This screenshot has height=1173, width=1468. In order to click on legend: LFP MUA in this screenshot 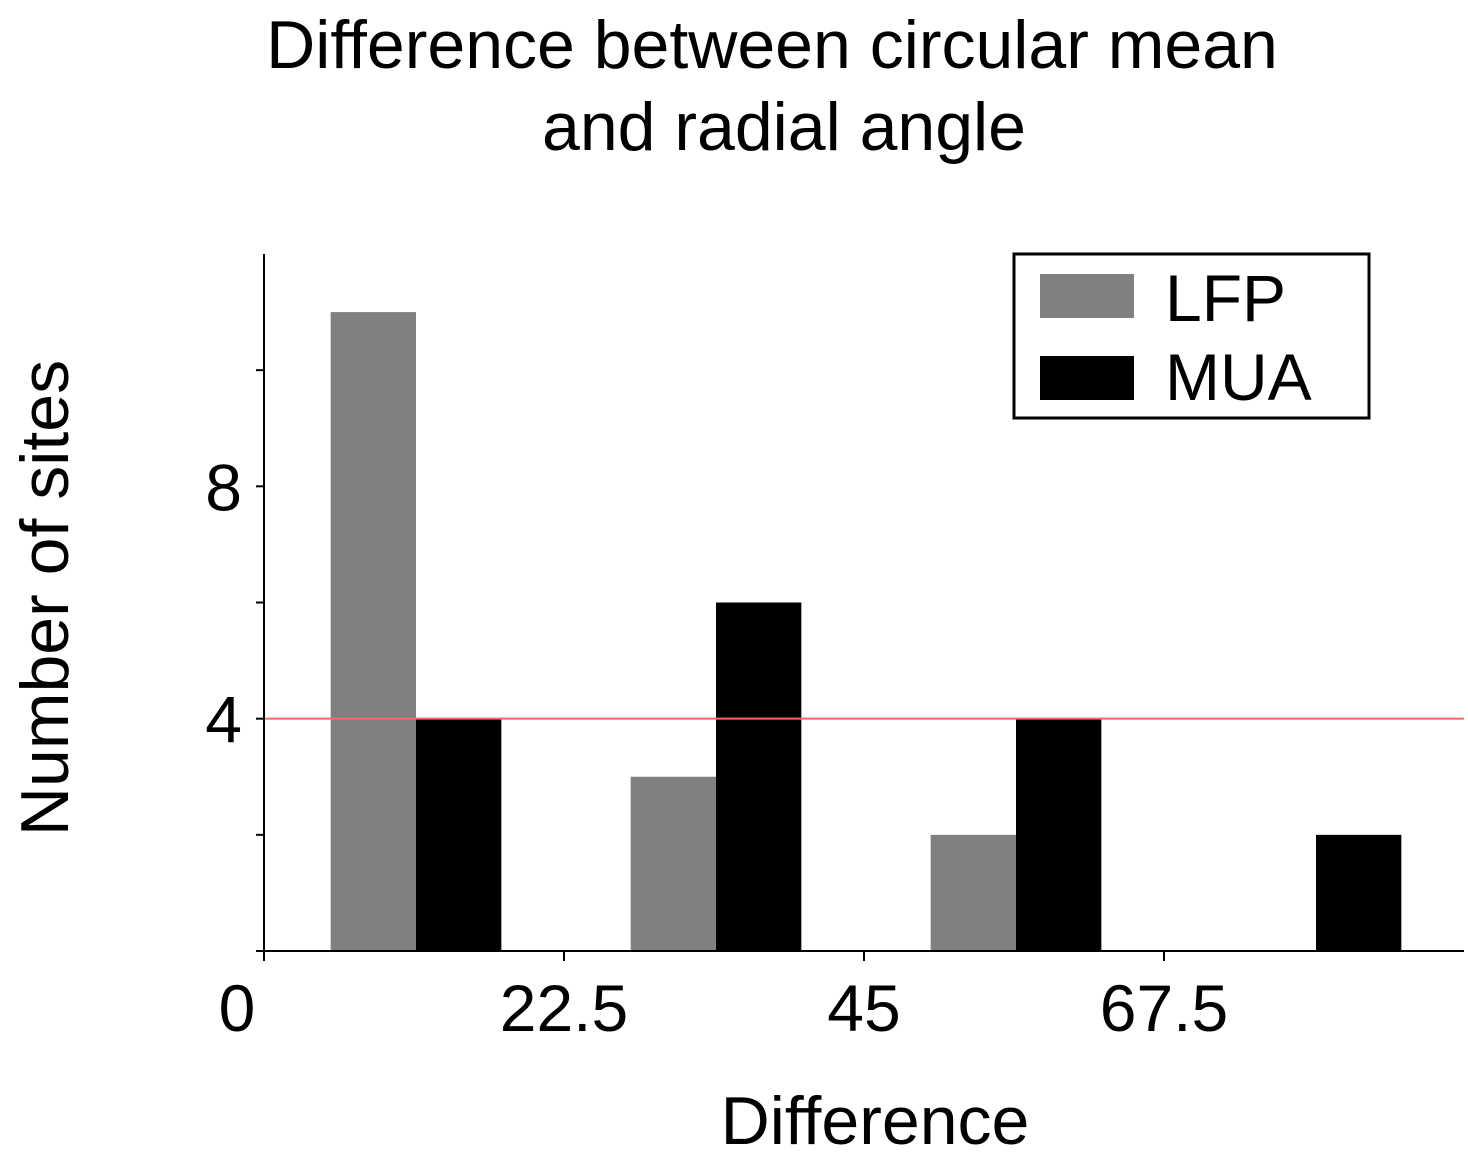, I will do `click(1191, 336)`.